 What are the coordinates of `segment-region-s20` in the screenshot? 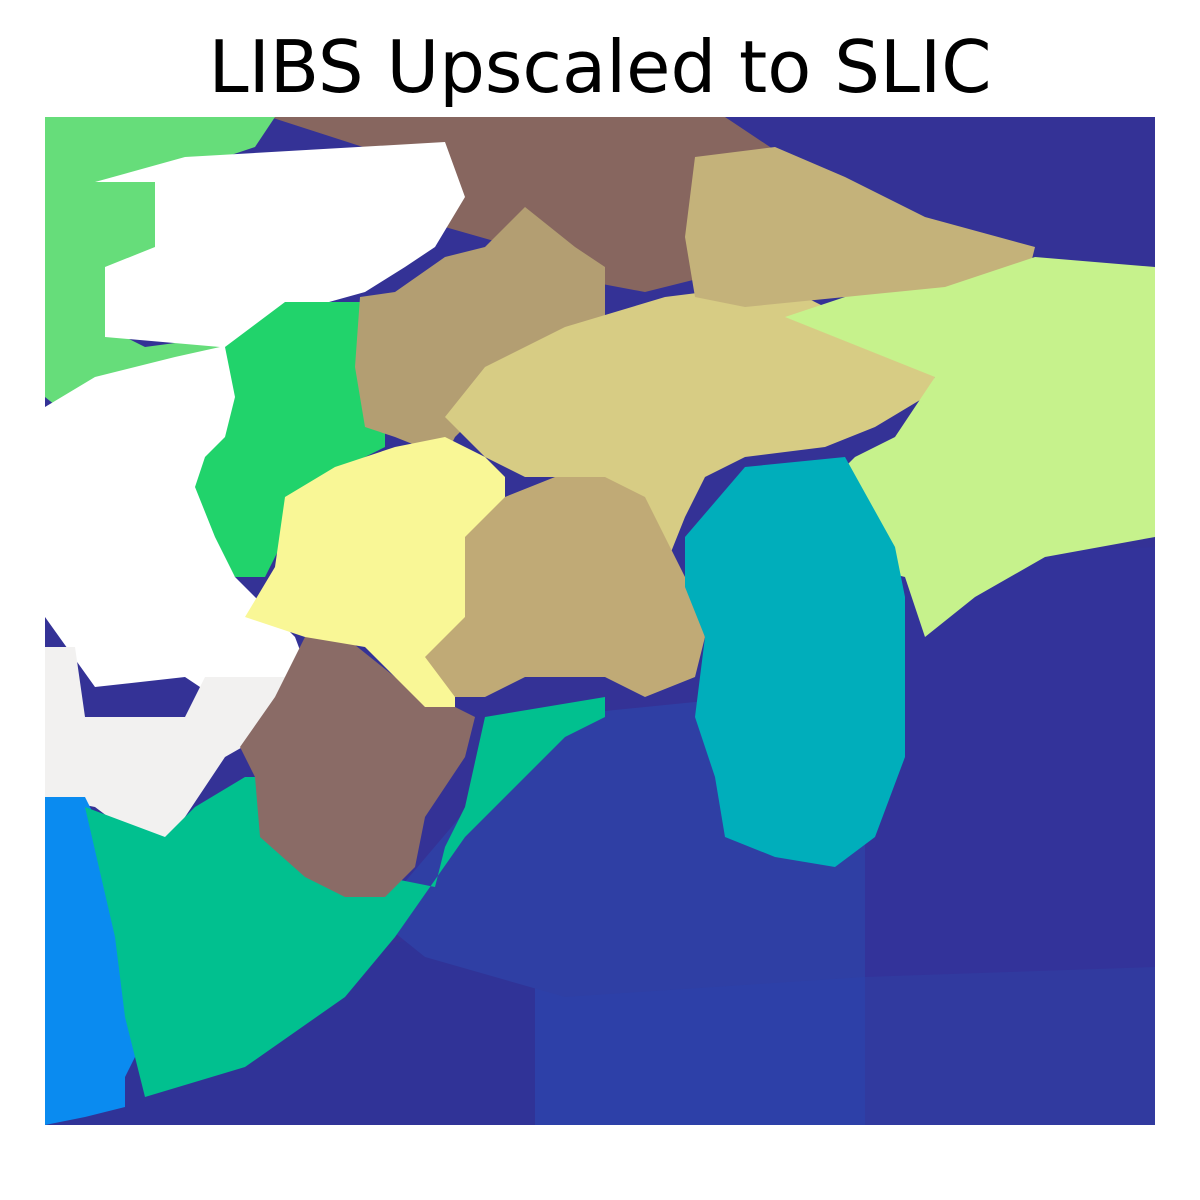 It's located at (1010, 1031).